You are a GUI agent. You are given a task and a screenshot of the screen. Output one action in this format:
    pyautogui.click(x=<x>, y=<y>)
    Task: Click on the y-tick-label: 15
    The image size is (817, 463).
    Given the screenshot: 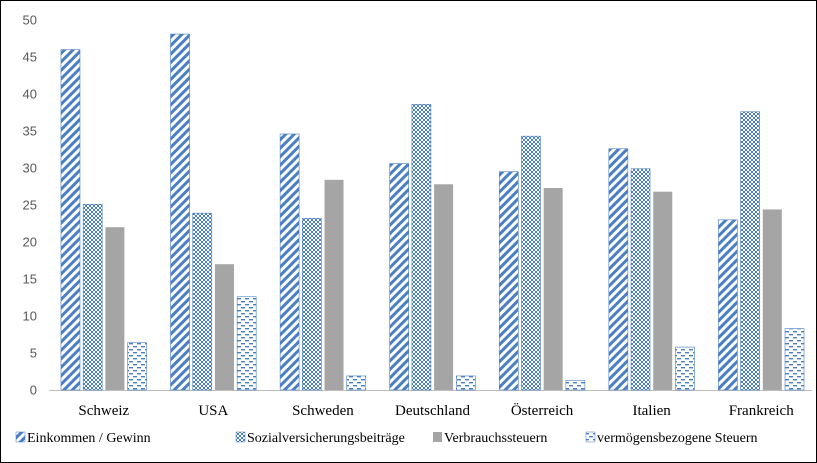 What is the action you would take?
    pyautogui.click(x=30, y=279)
    